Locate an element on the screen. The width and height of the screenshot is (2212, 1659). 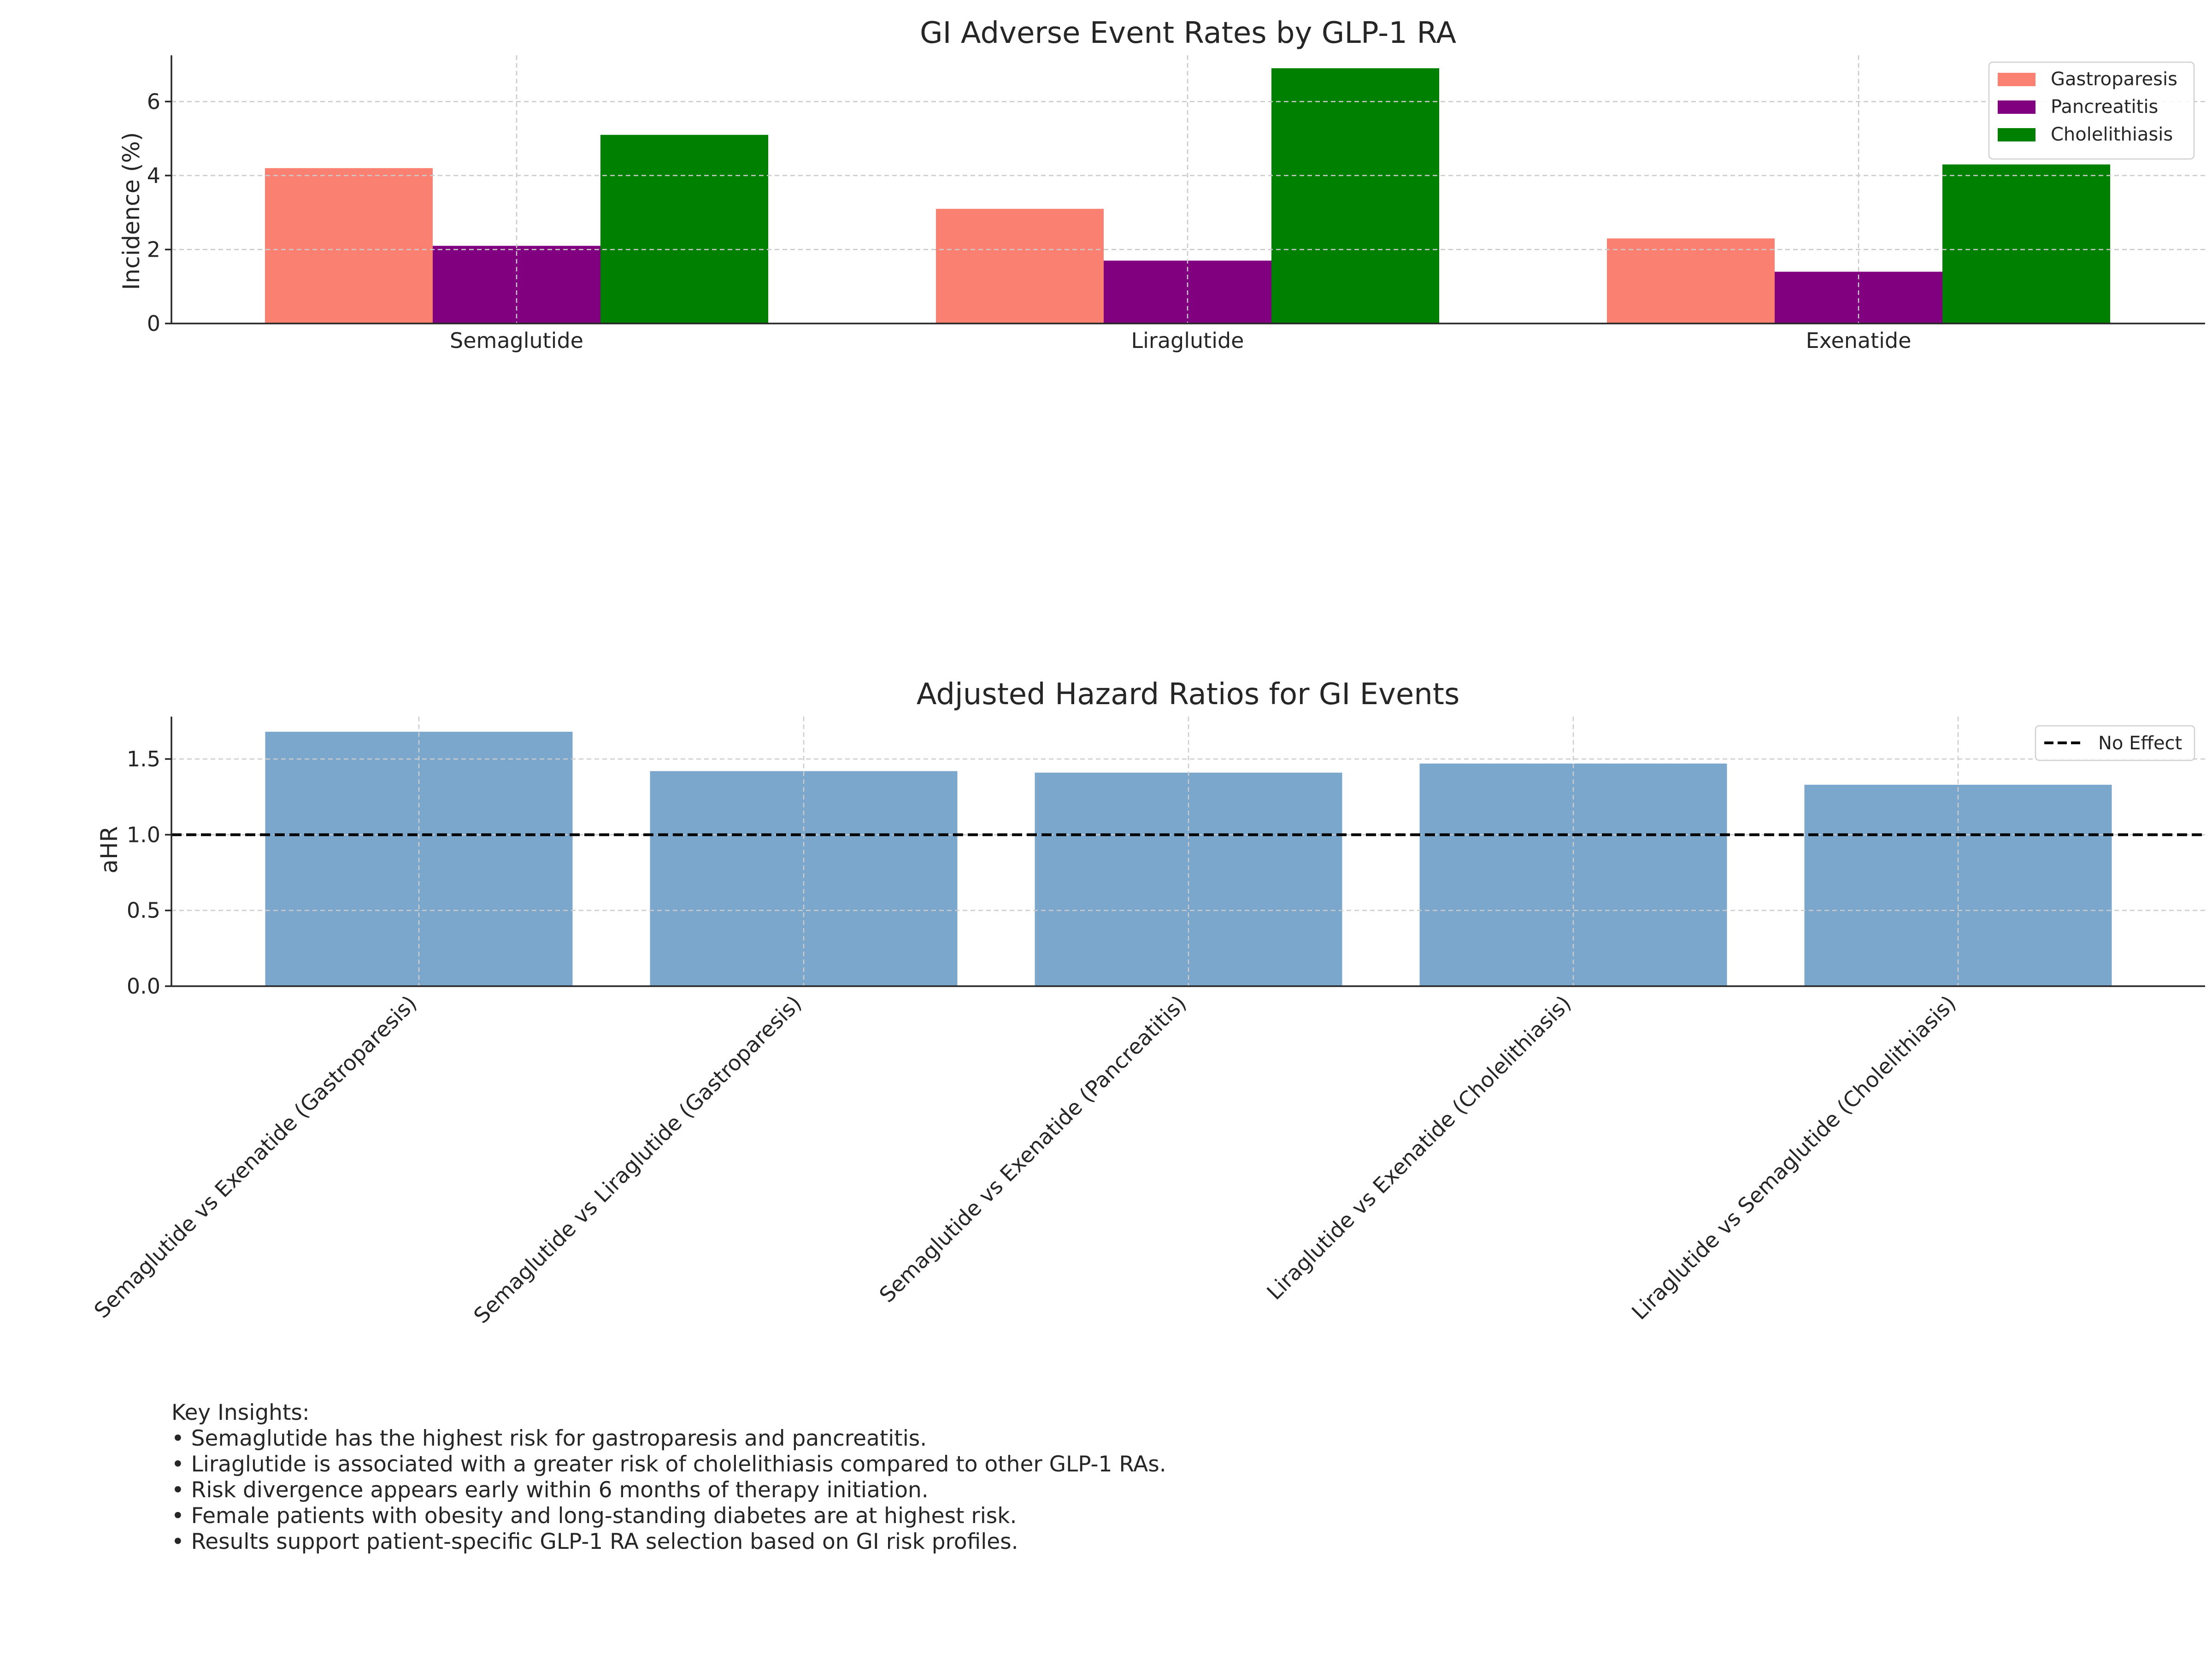
chart2-ylabel: aHR is located at coordinates (109, 850).